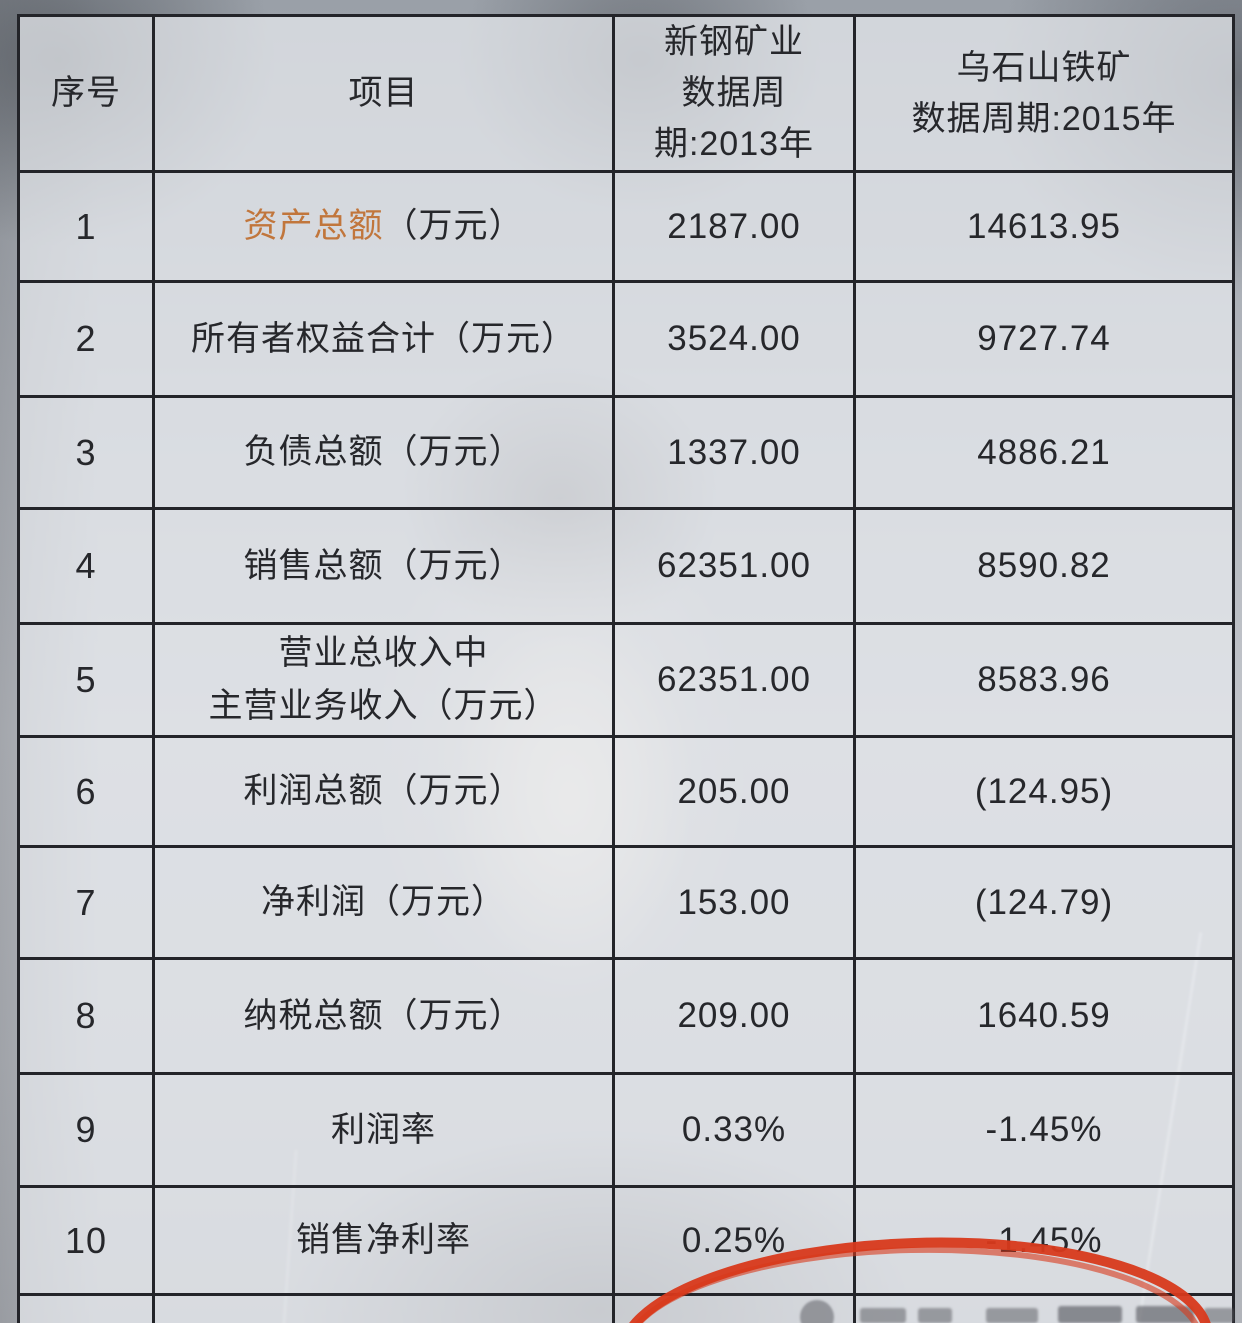 This screenshot has height=1323, width=1242. I want to click on table-row: 6 利润总额（万元） 205.00 (124.95), so click(626, 791).